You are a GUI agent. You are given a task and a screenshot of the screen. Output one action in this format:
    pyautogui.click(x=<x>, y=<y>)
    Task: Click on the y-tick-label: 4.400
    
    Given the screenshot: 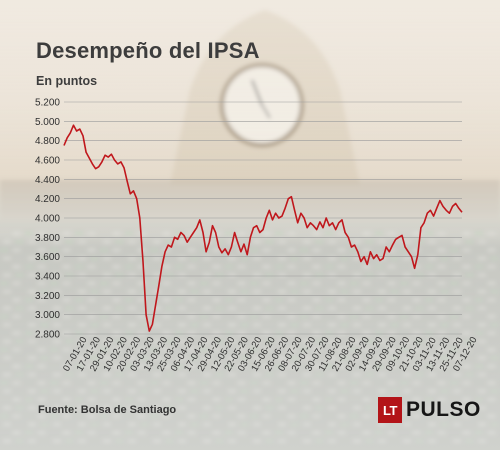 What is the action you would take?
    pyautogui.click(x=47, y=180)
    